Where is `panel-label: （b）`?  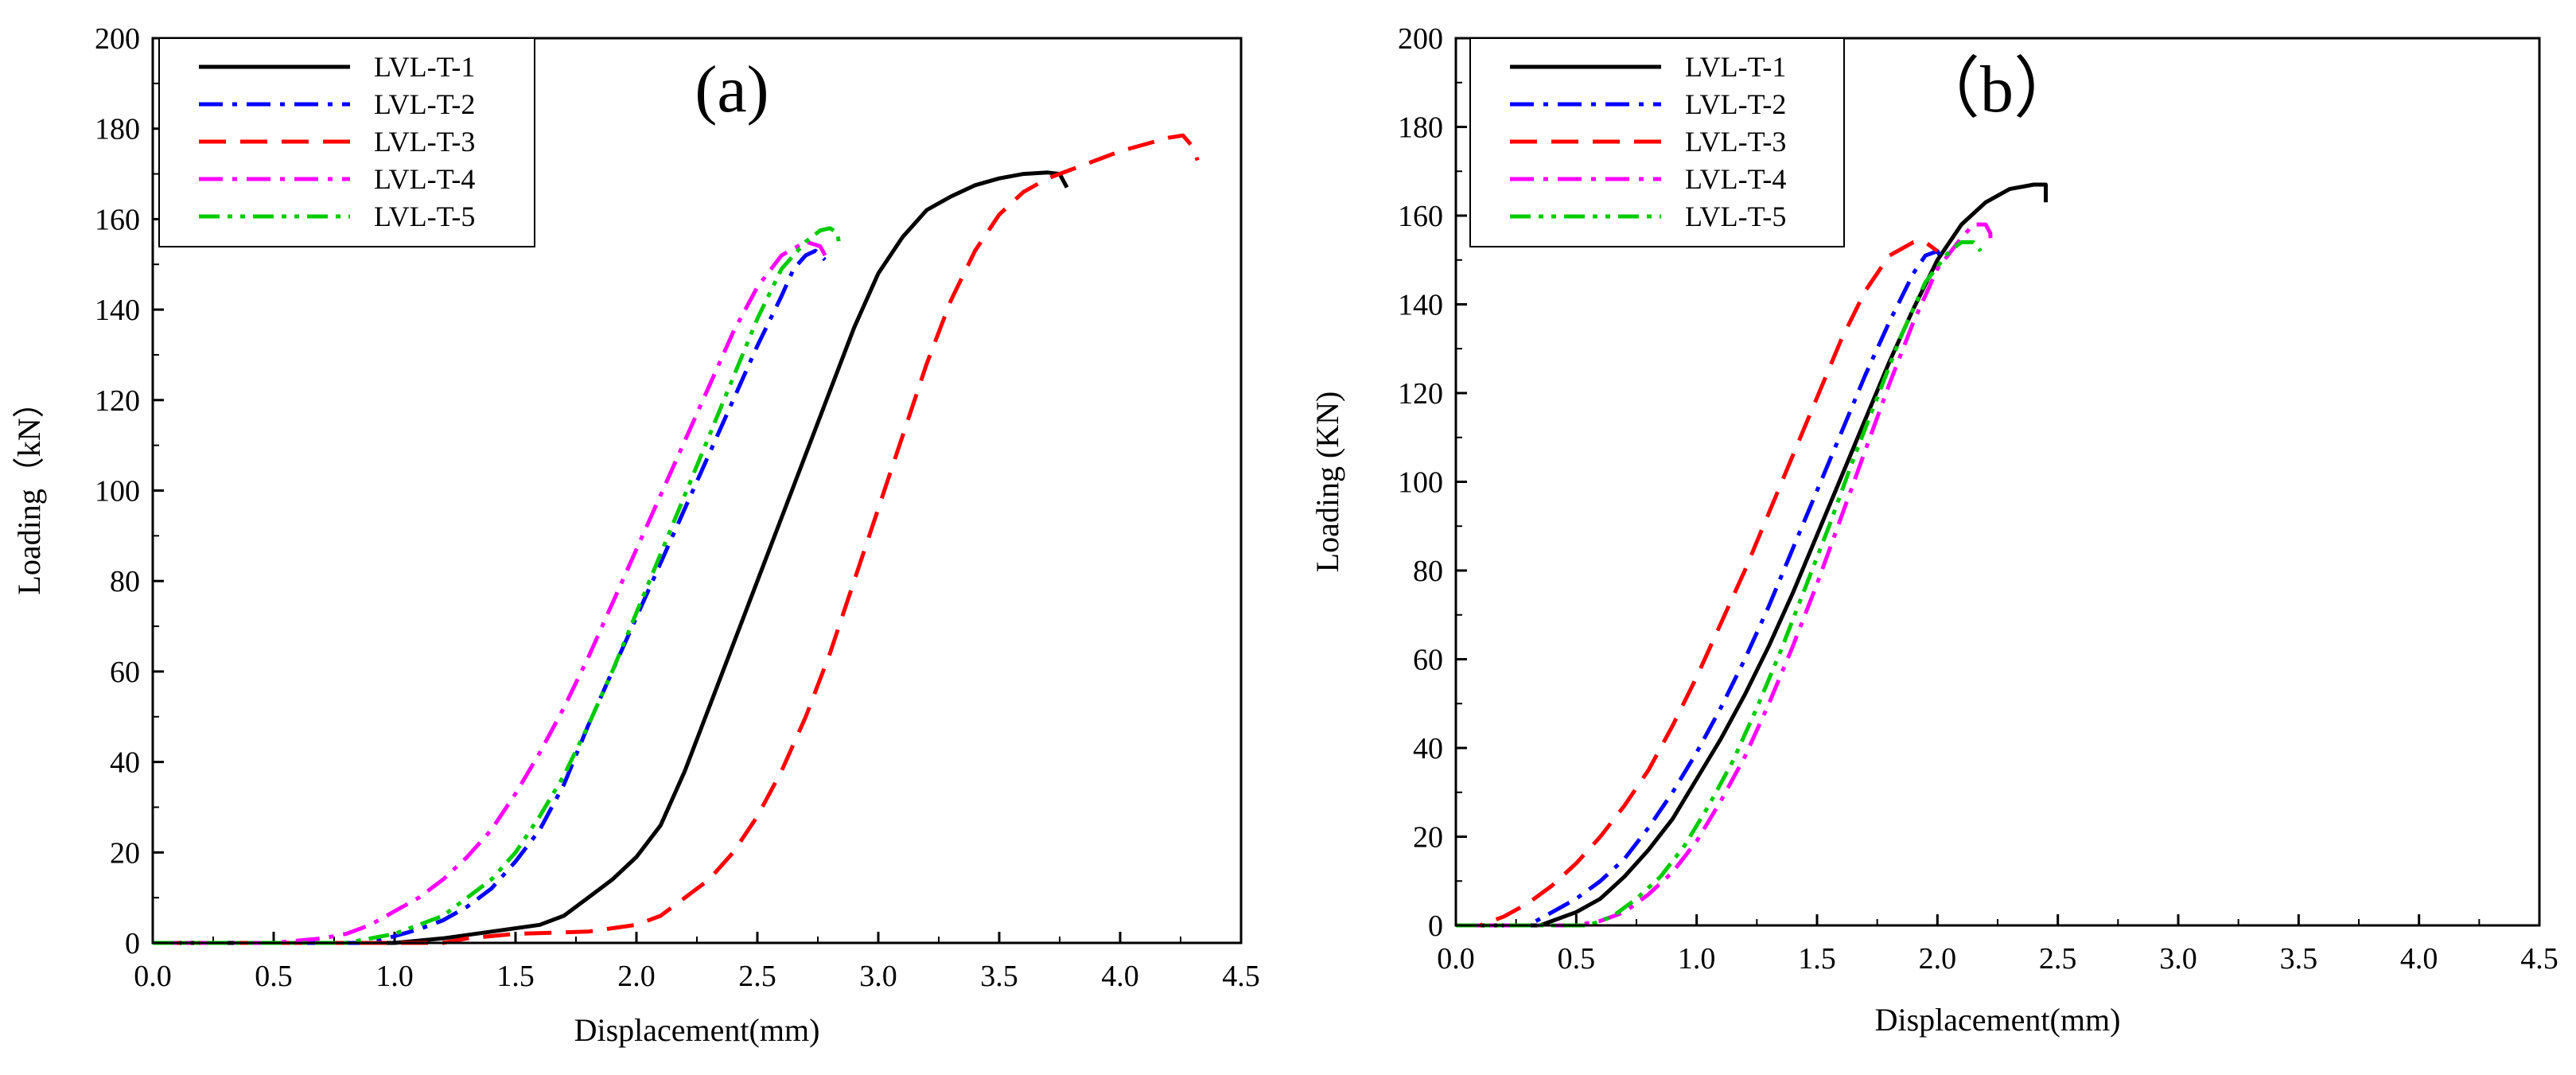
panel-label: （b） is located at coordinates (1997, 90).